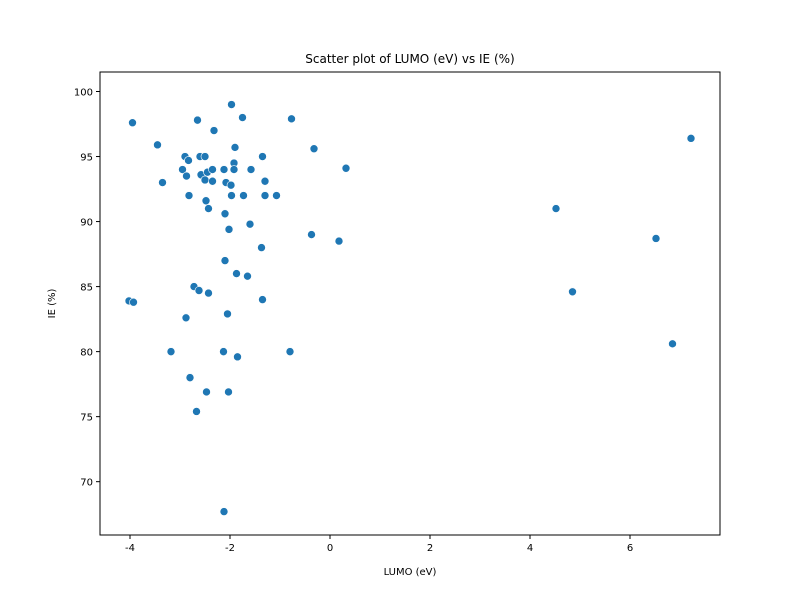 This screenshot has width=800, height=600. What do you see at coordinates (430, 548) in the screenshot?
I see `x-tick-label: 2` at bounding box center [430, 548].